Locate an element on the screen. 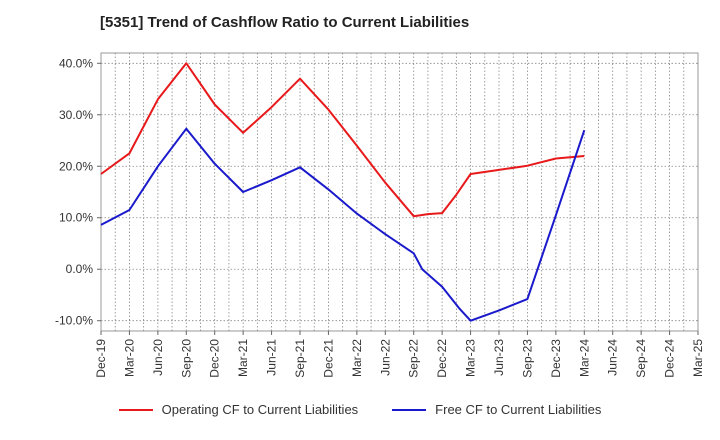 This screenshot has height=440, width=720. legend-item-free-cf: Free CF to Current Liabilities is located at coordinates (496, 409).